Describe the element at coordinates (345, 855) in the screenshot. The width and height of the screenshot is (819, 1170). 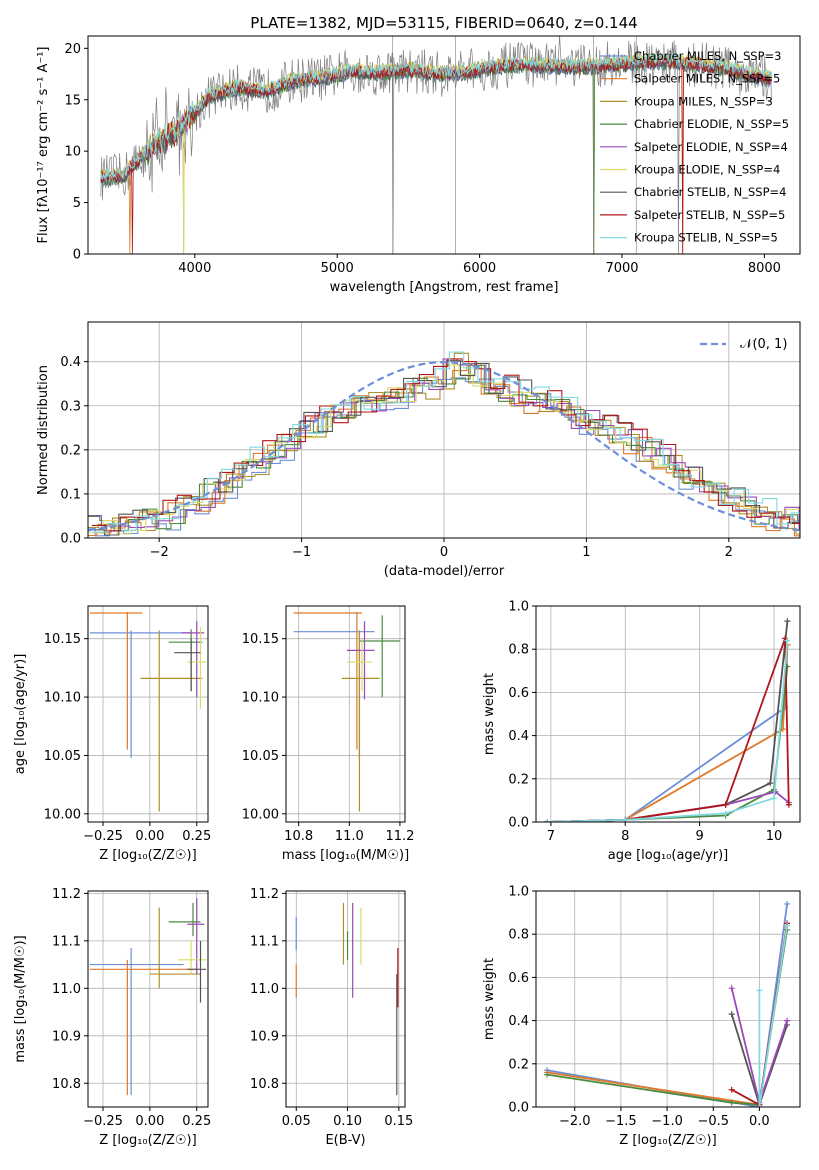
I see `x-axis-label: mass [log₁₀(M/M☉)]` at that location.